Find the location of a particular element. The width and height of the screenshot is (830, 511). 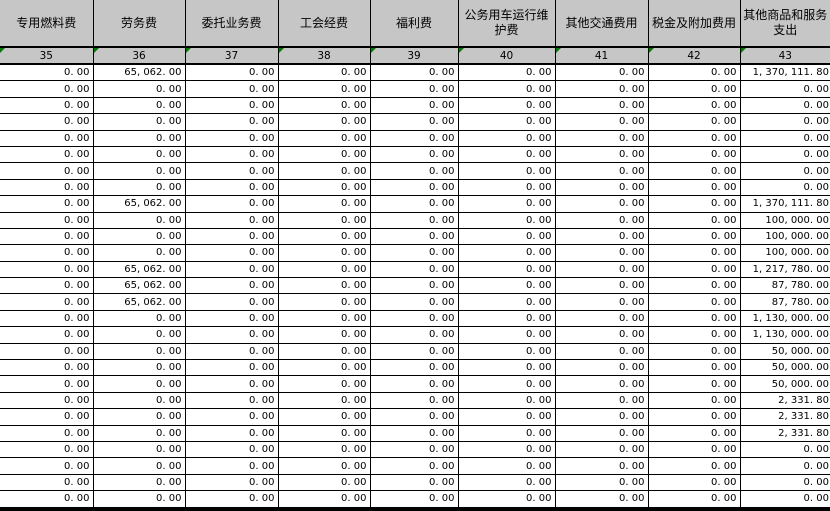

column-header-39: 福利费 is located at coordinates (414, 24).